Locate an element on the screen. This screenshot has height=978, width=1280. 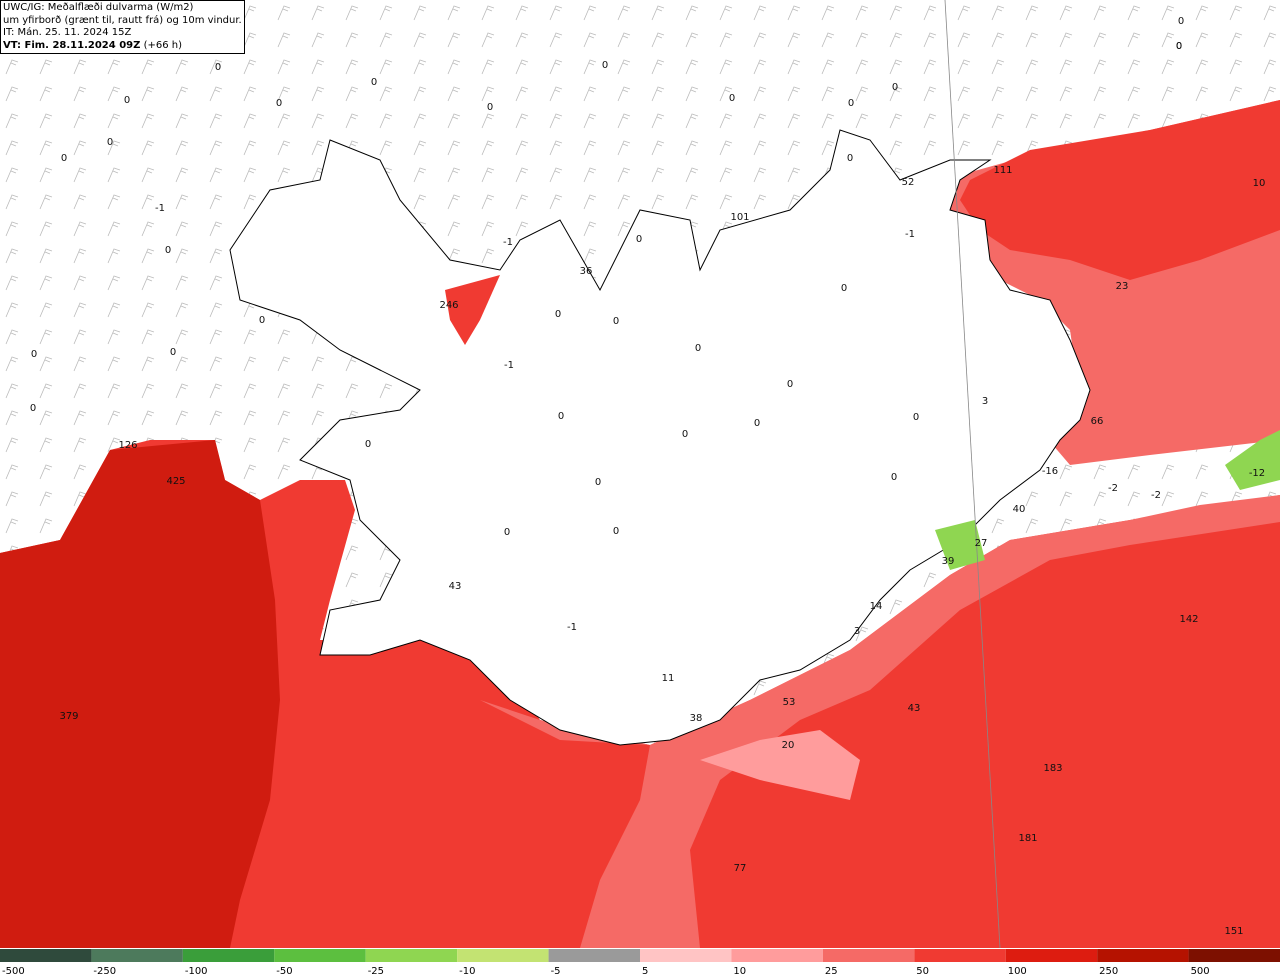
map-value: 126 is located at coordinates (127, 445).